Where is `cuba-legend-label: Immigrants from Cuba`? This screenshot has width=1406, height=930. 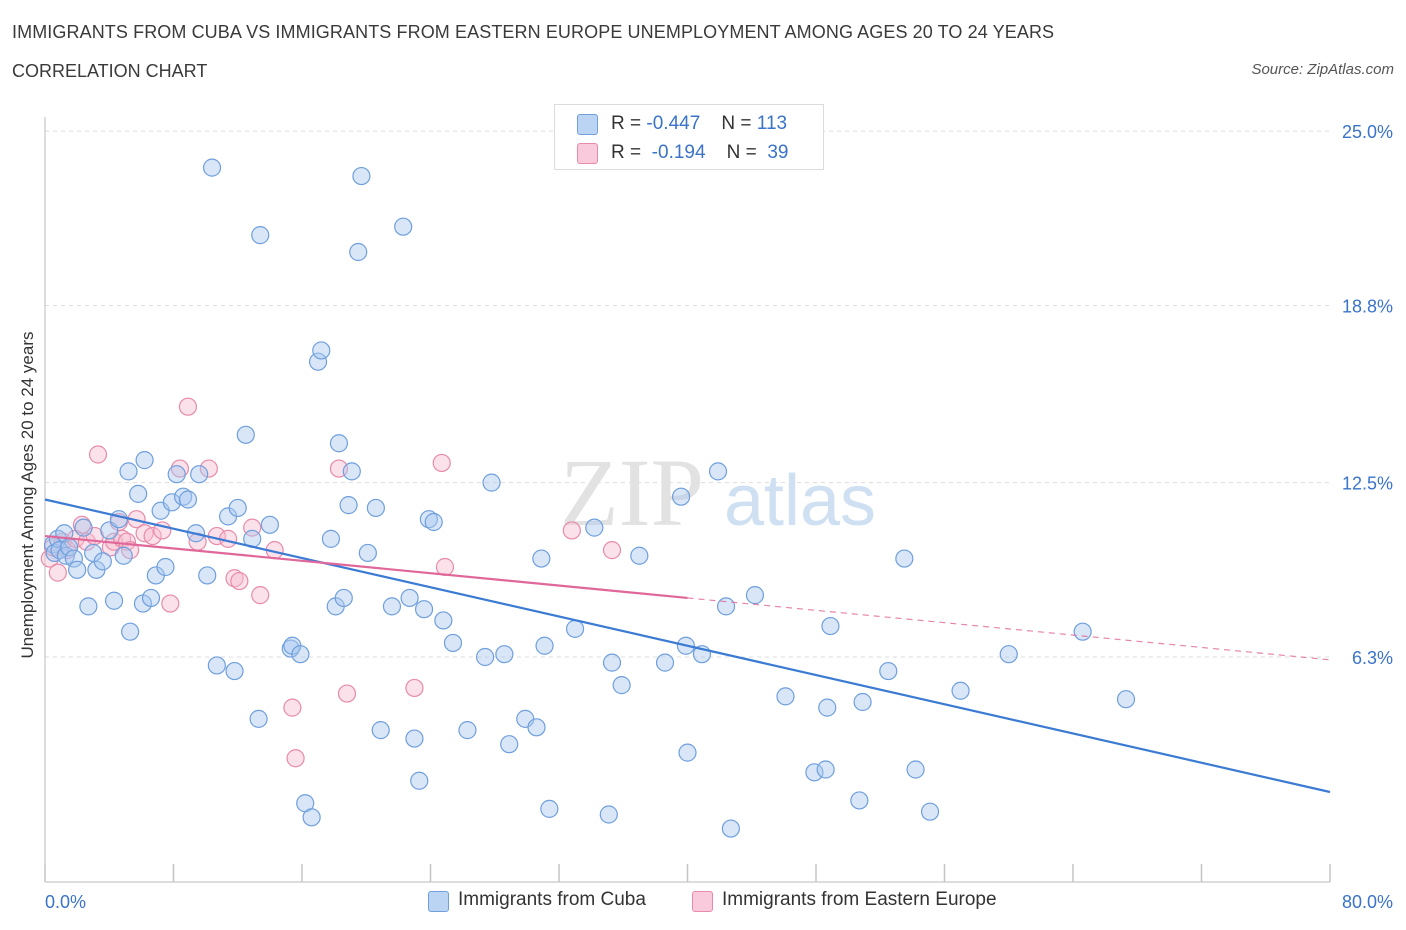 cuba-legend-label: Immigrants from Cuba is located at coordinates (552, 899).